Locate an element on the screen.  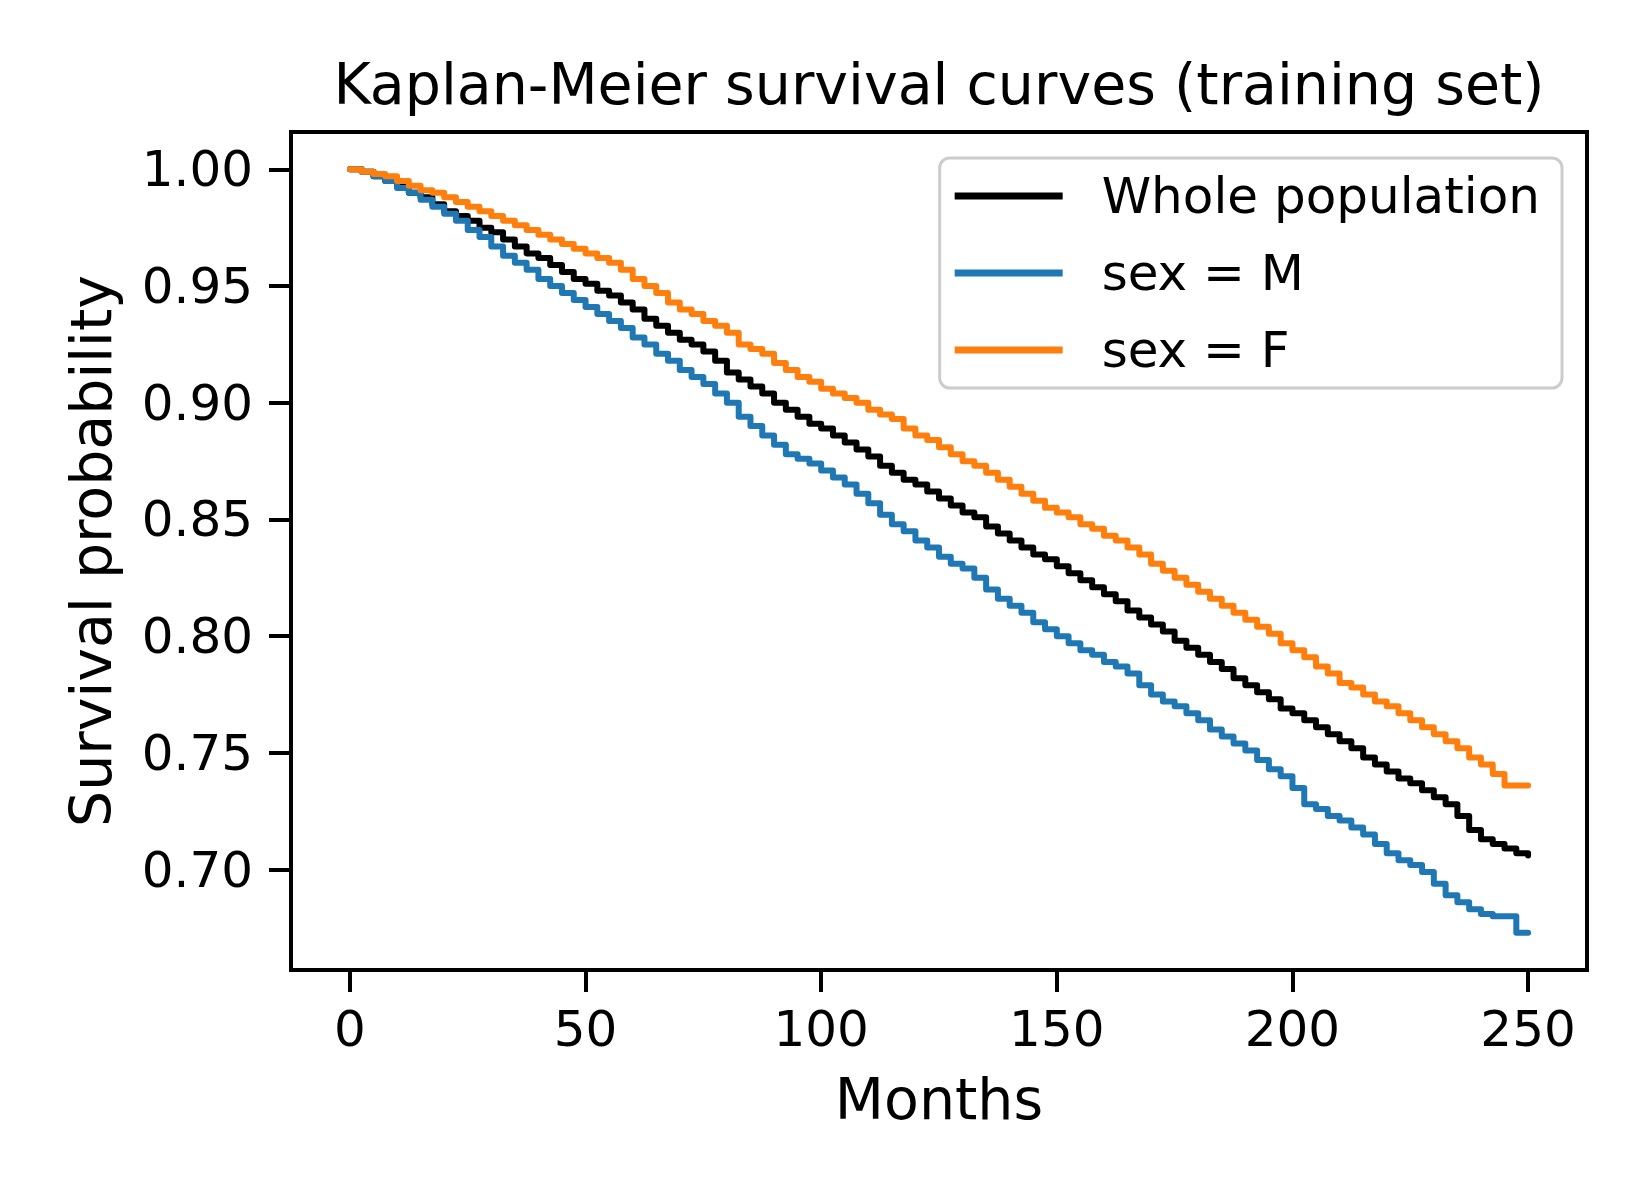
legend-label: sex = M is located at coordinates (1203, 273).